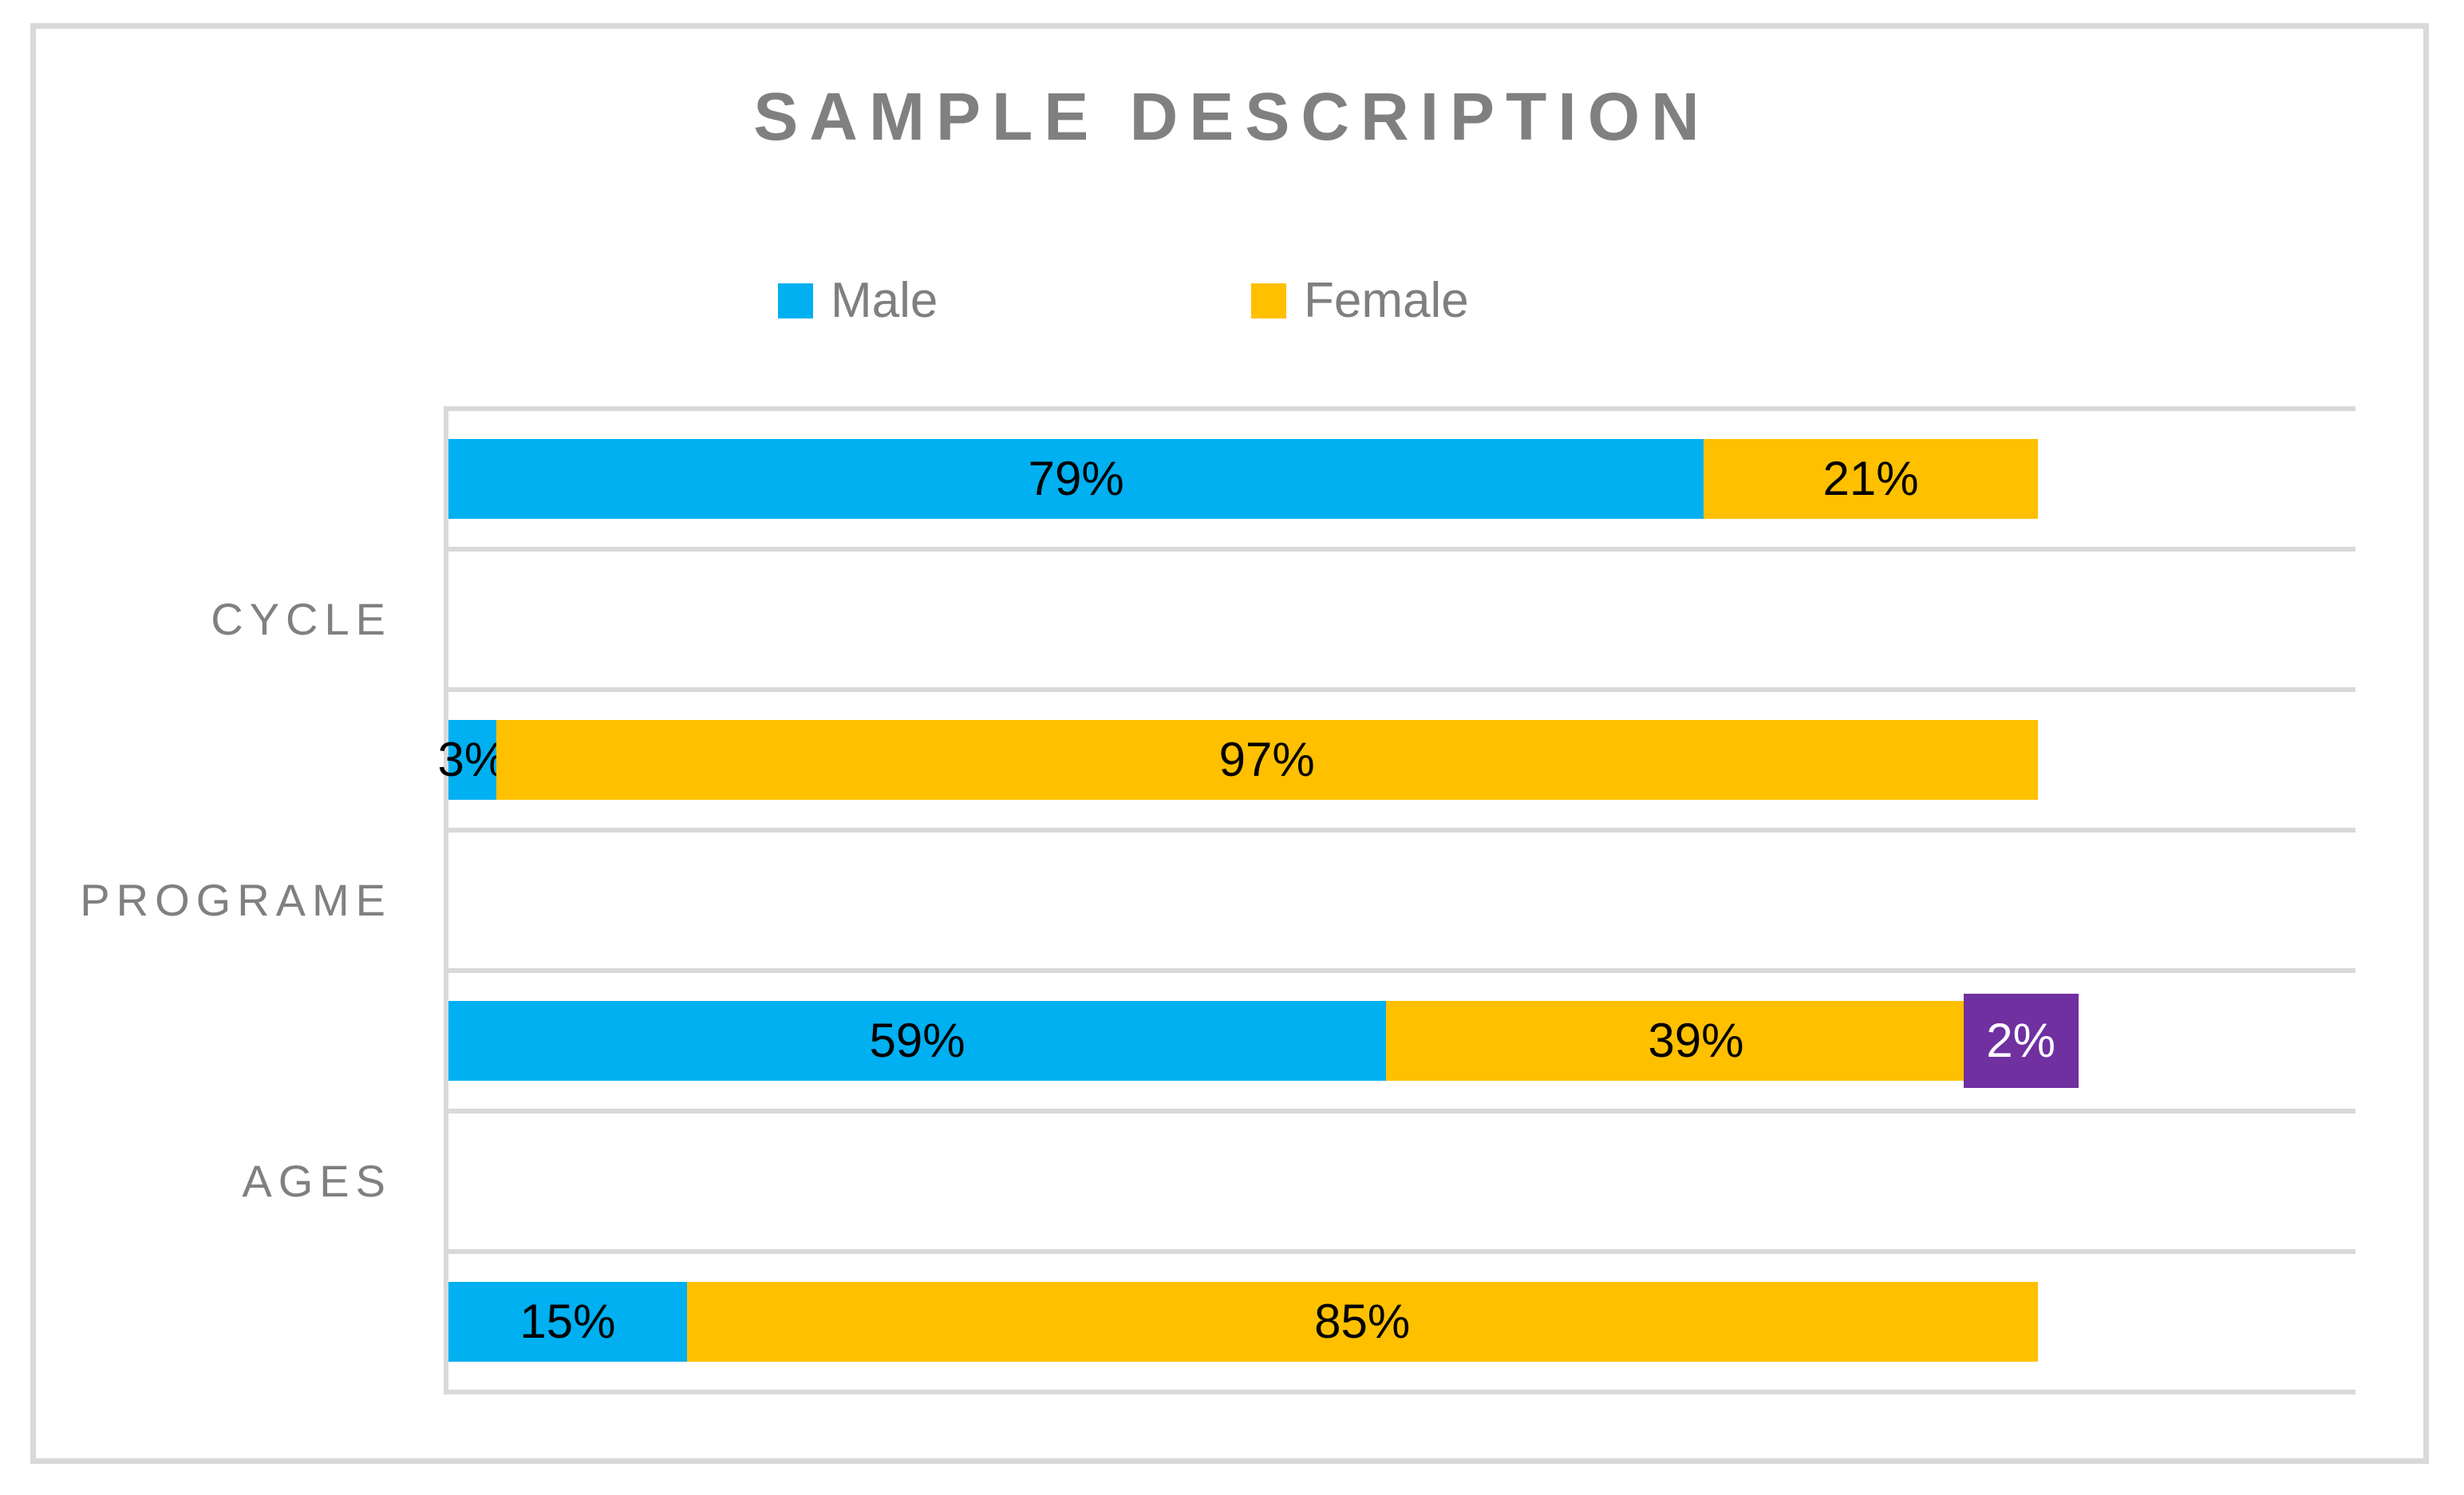 This screenshot has height=1495, width=2464. I want to click on bar-row-3: 59% 39% 2%, so click(1263, 1041).